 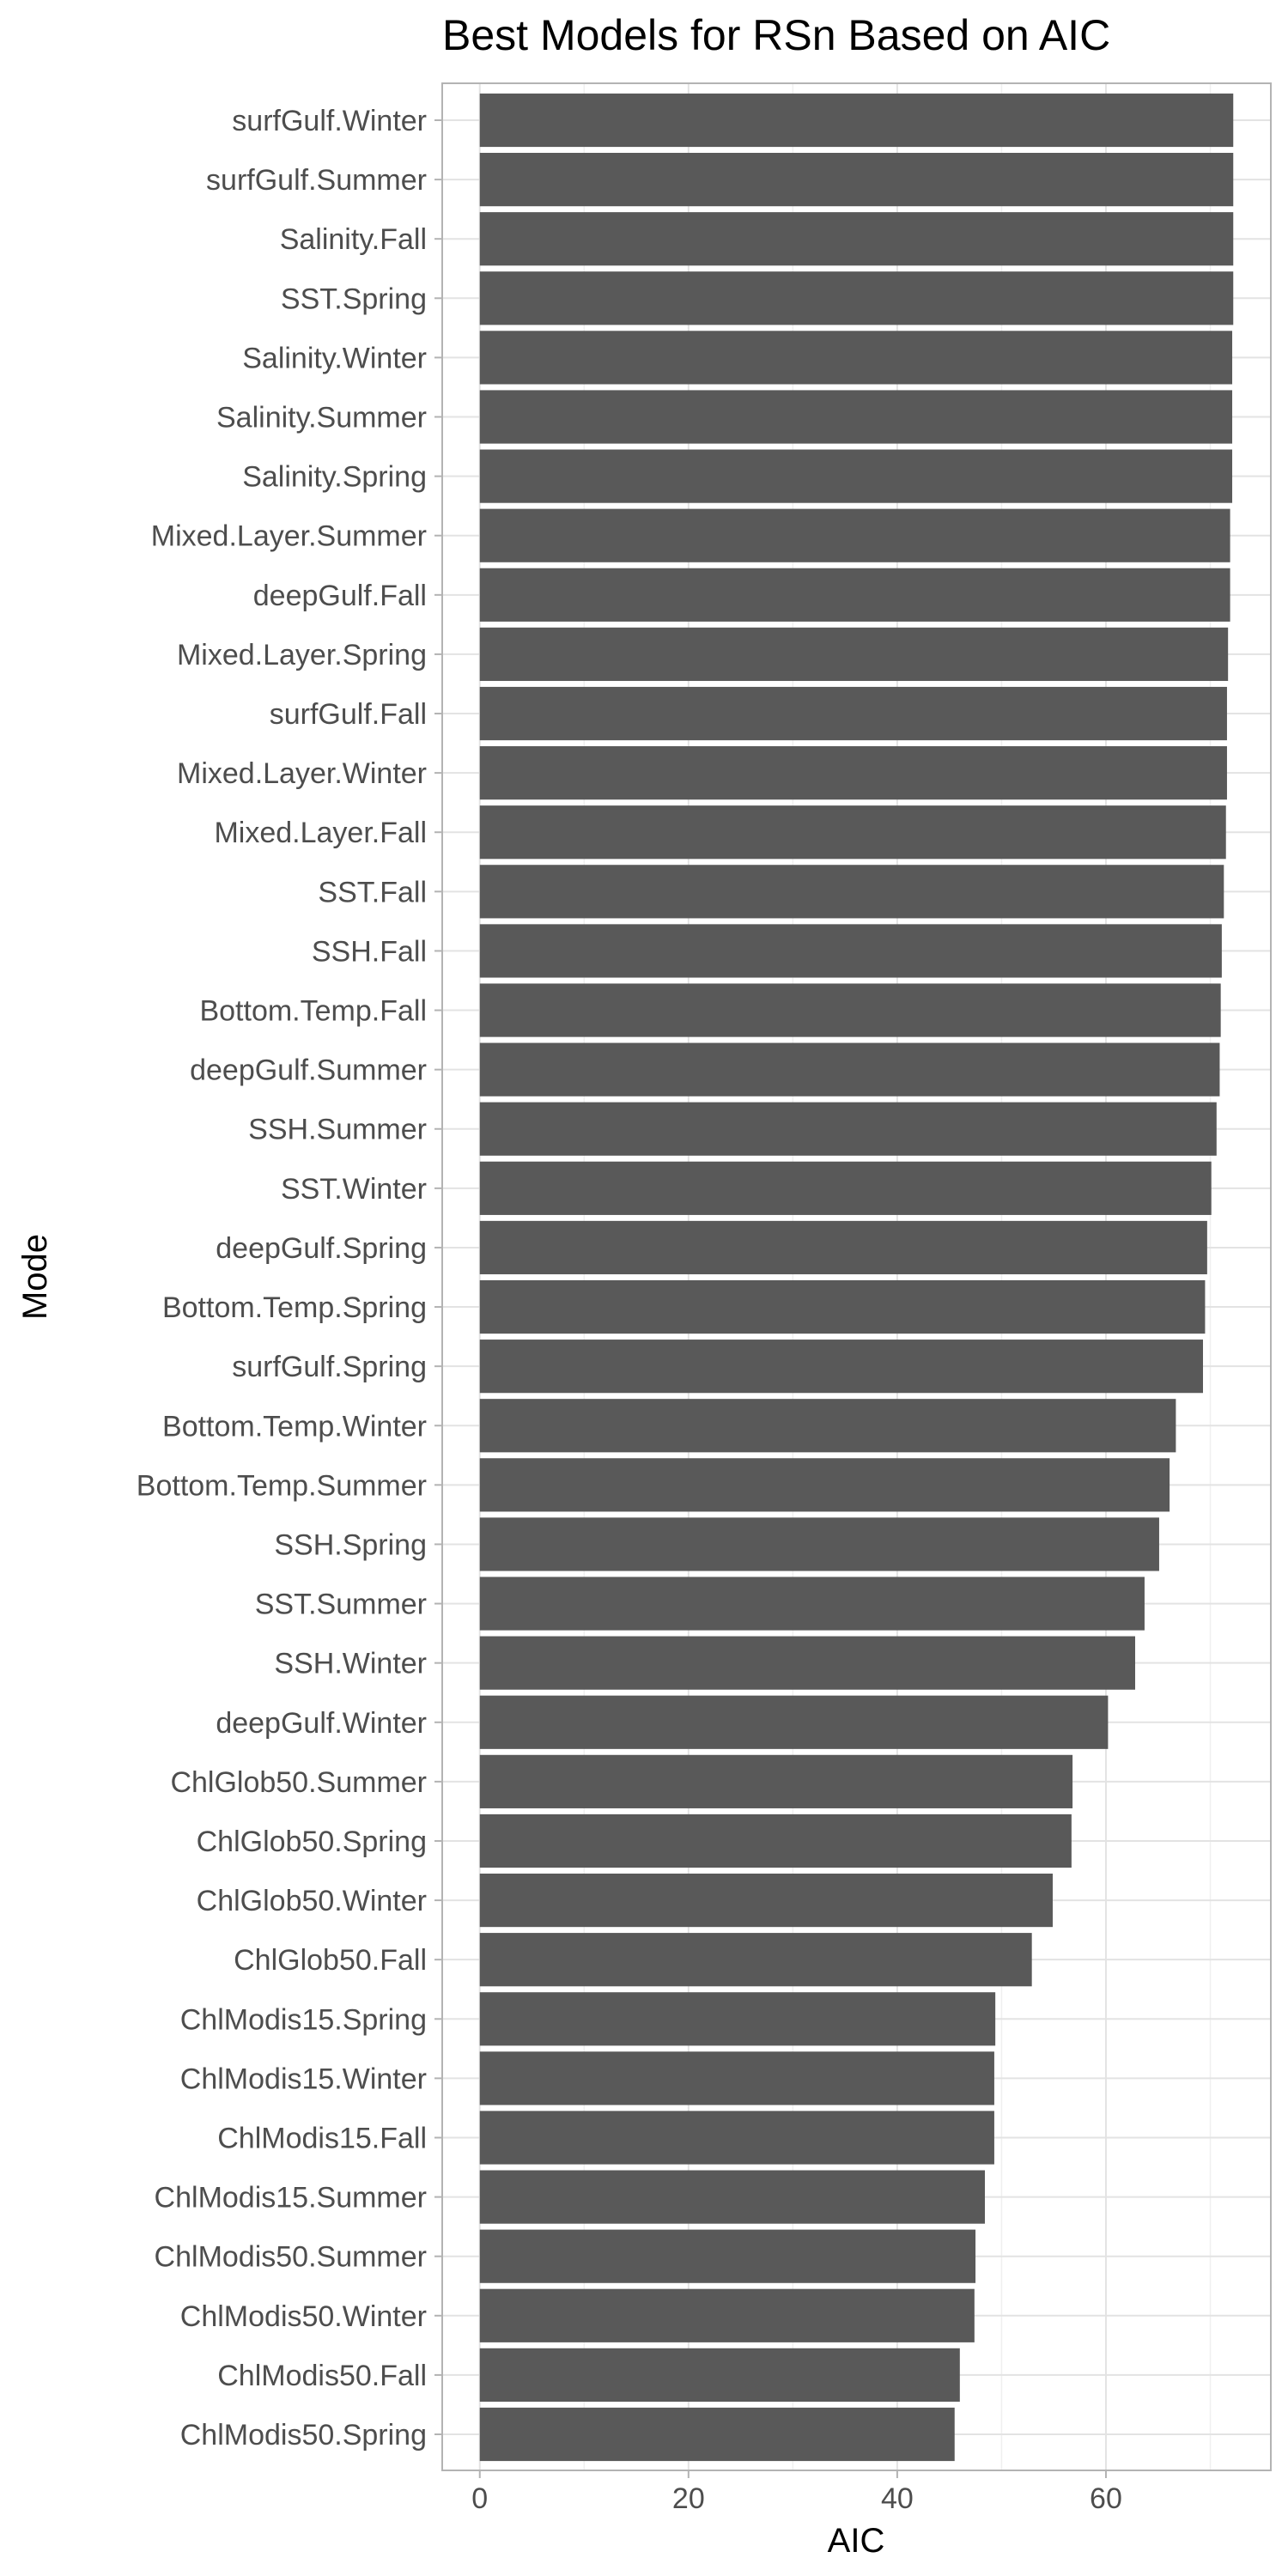 What do you see at coordinates (322, 418) in the screenshot?
I see `y-tick-label: Salinity.Summer` at bounding box center [322, 418].